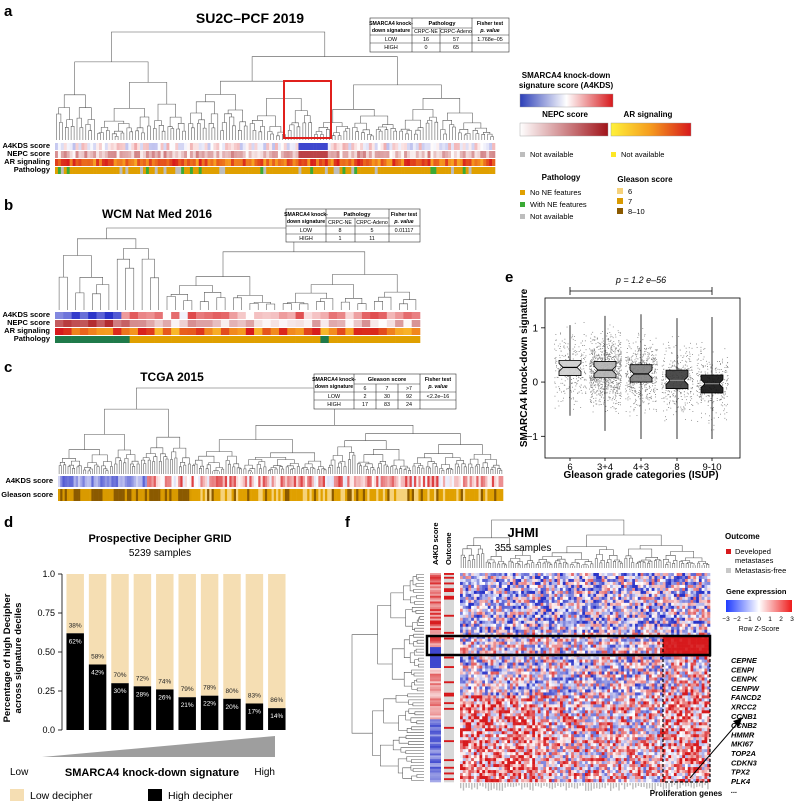 The image size is (798, 810). I want to click on legend-nepc-gradient, so click(564, 129).